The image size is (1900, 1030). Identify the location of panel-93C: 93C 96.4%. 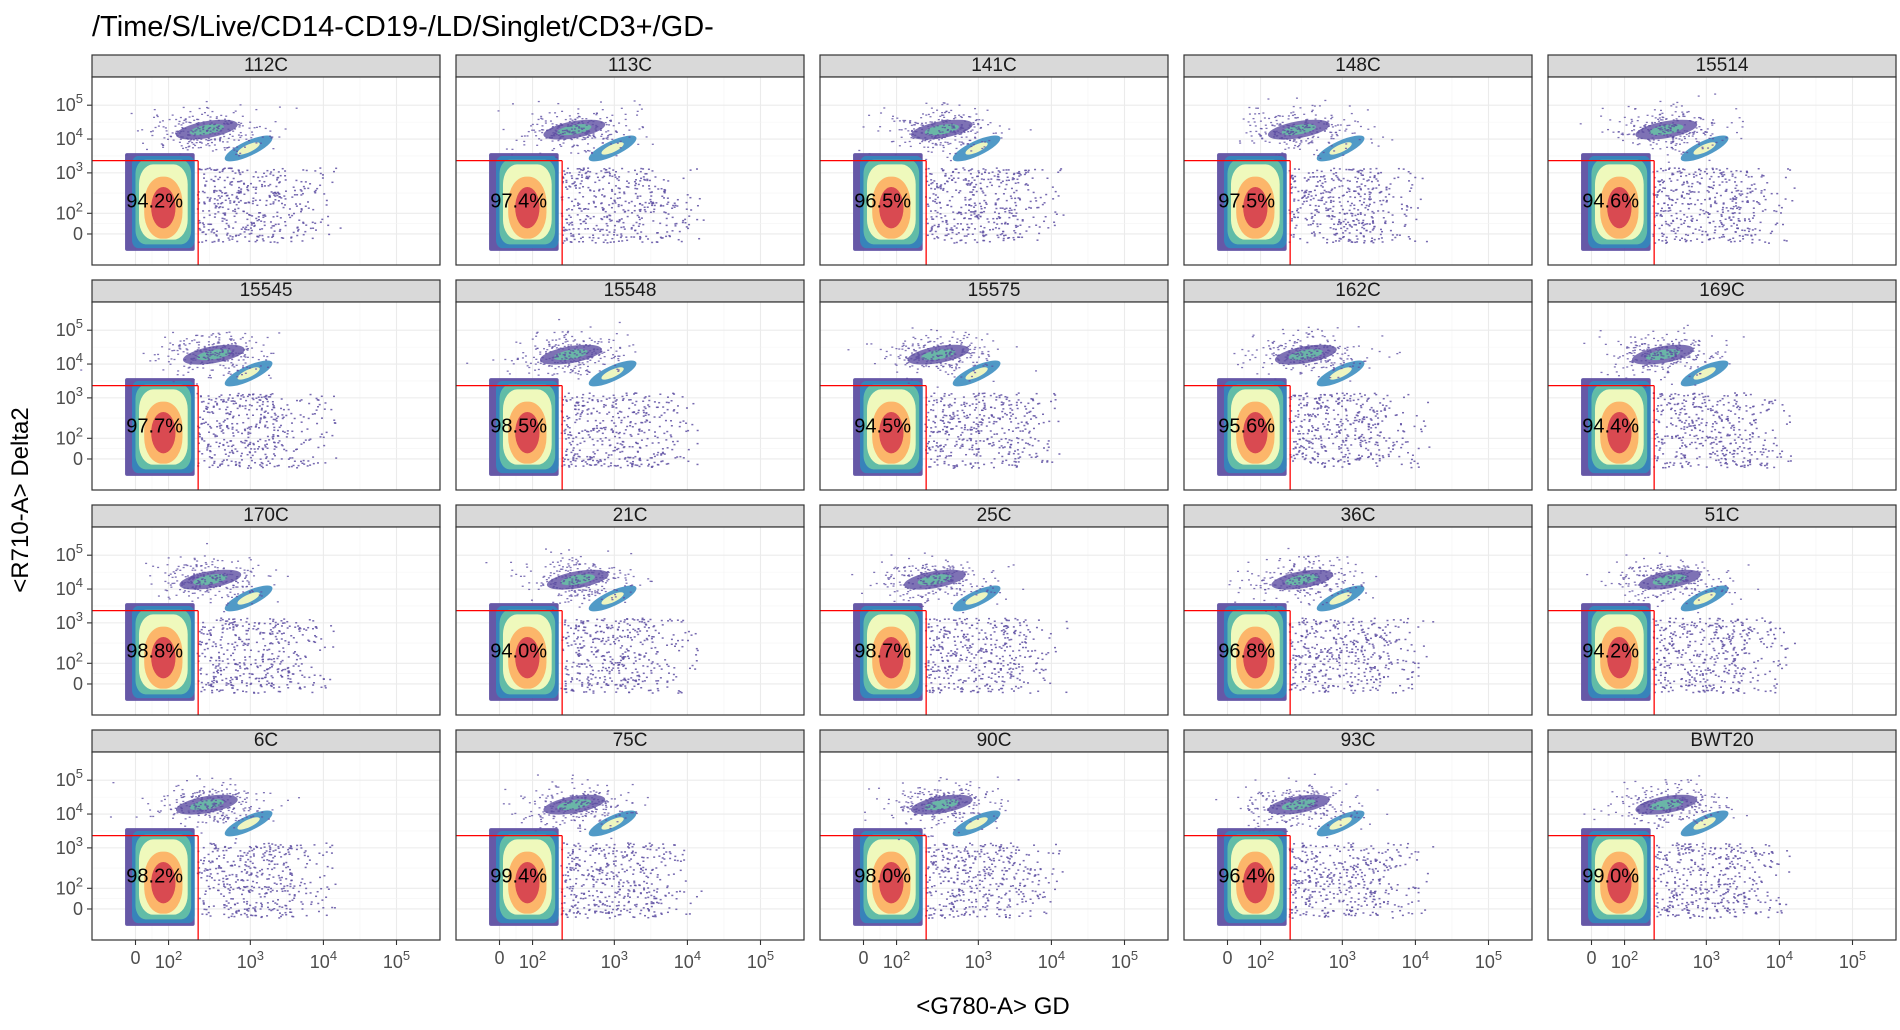
(1358, 835).